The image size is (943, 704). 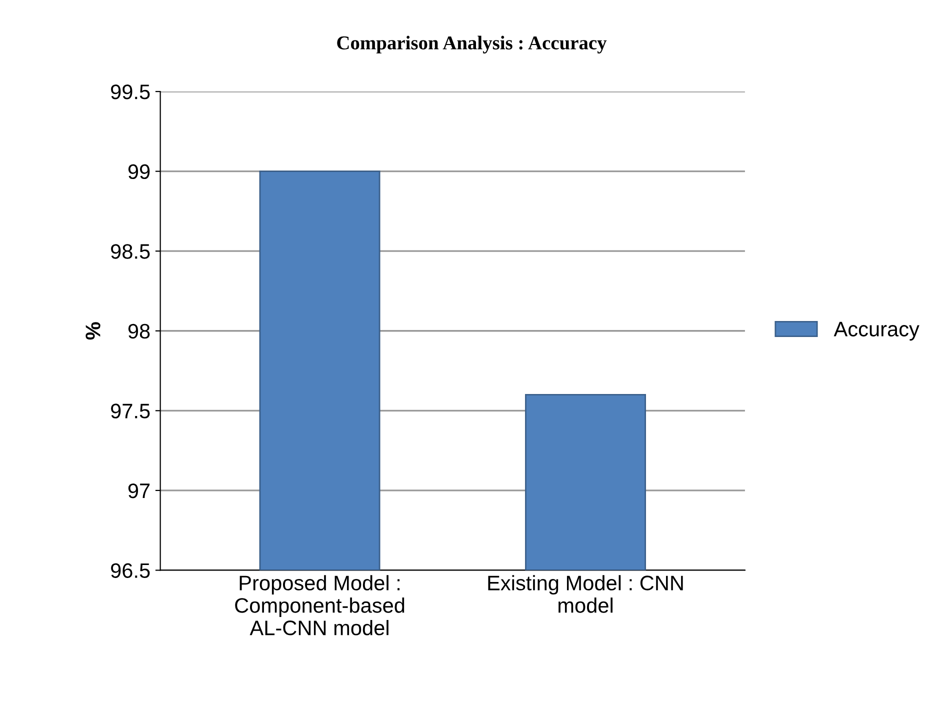 What do you see at coordinates (585, 594) in the screenshot?
I see `x-tick-label: Existing Model : CNN model` at bounding box center [585, 594].